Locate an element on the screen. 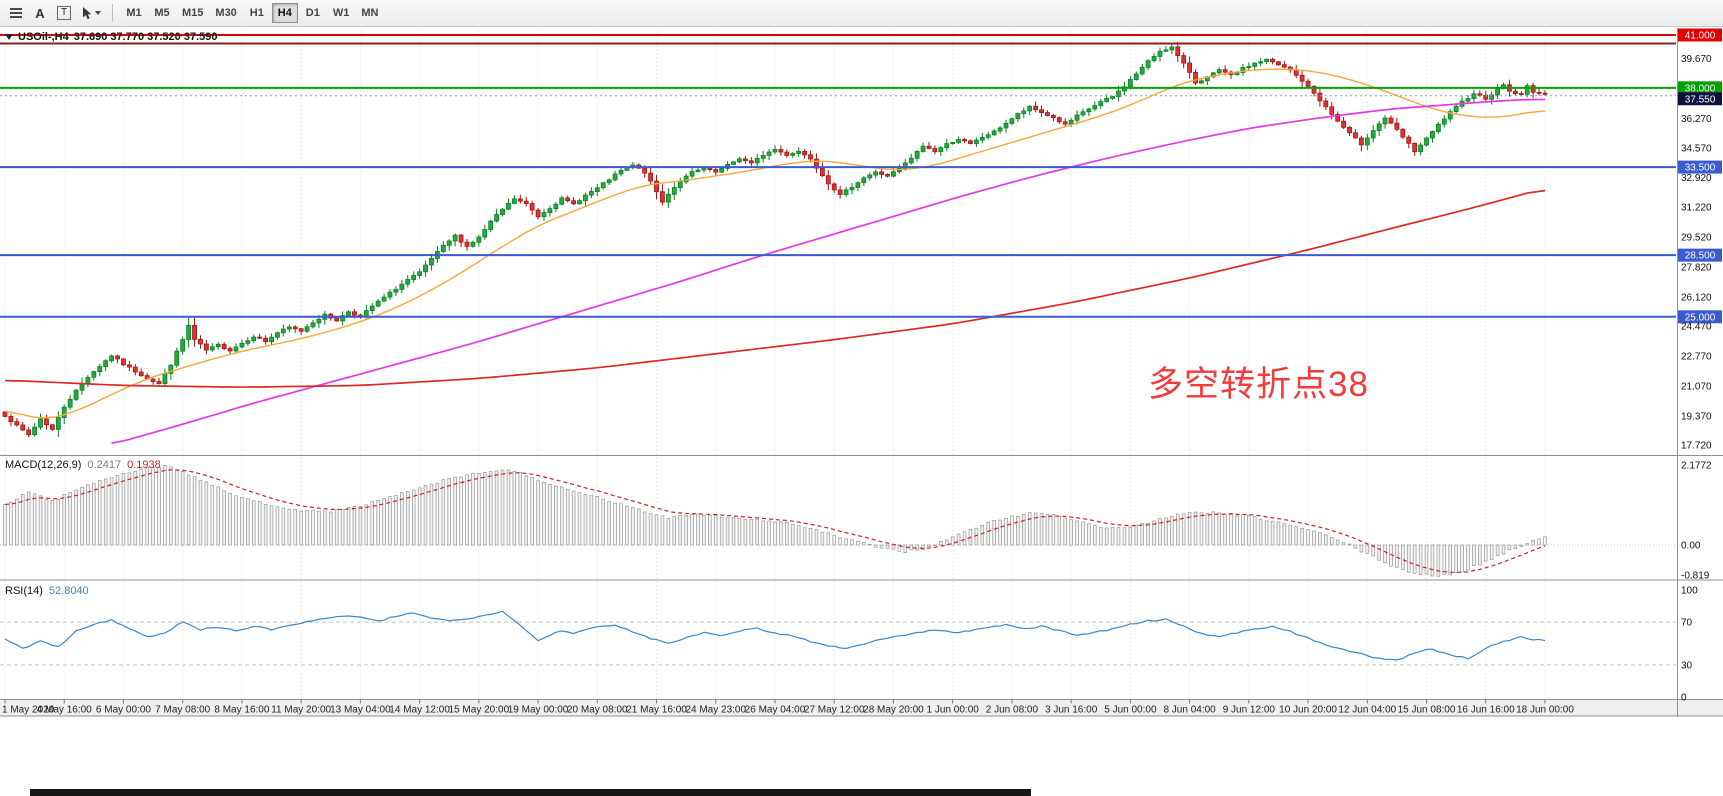  time-tick-label: 2 Jun 08:00 is located at coordinates (1012, 710).